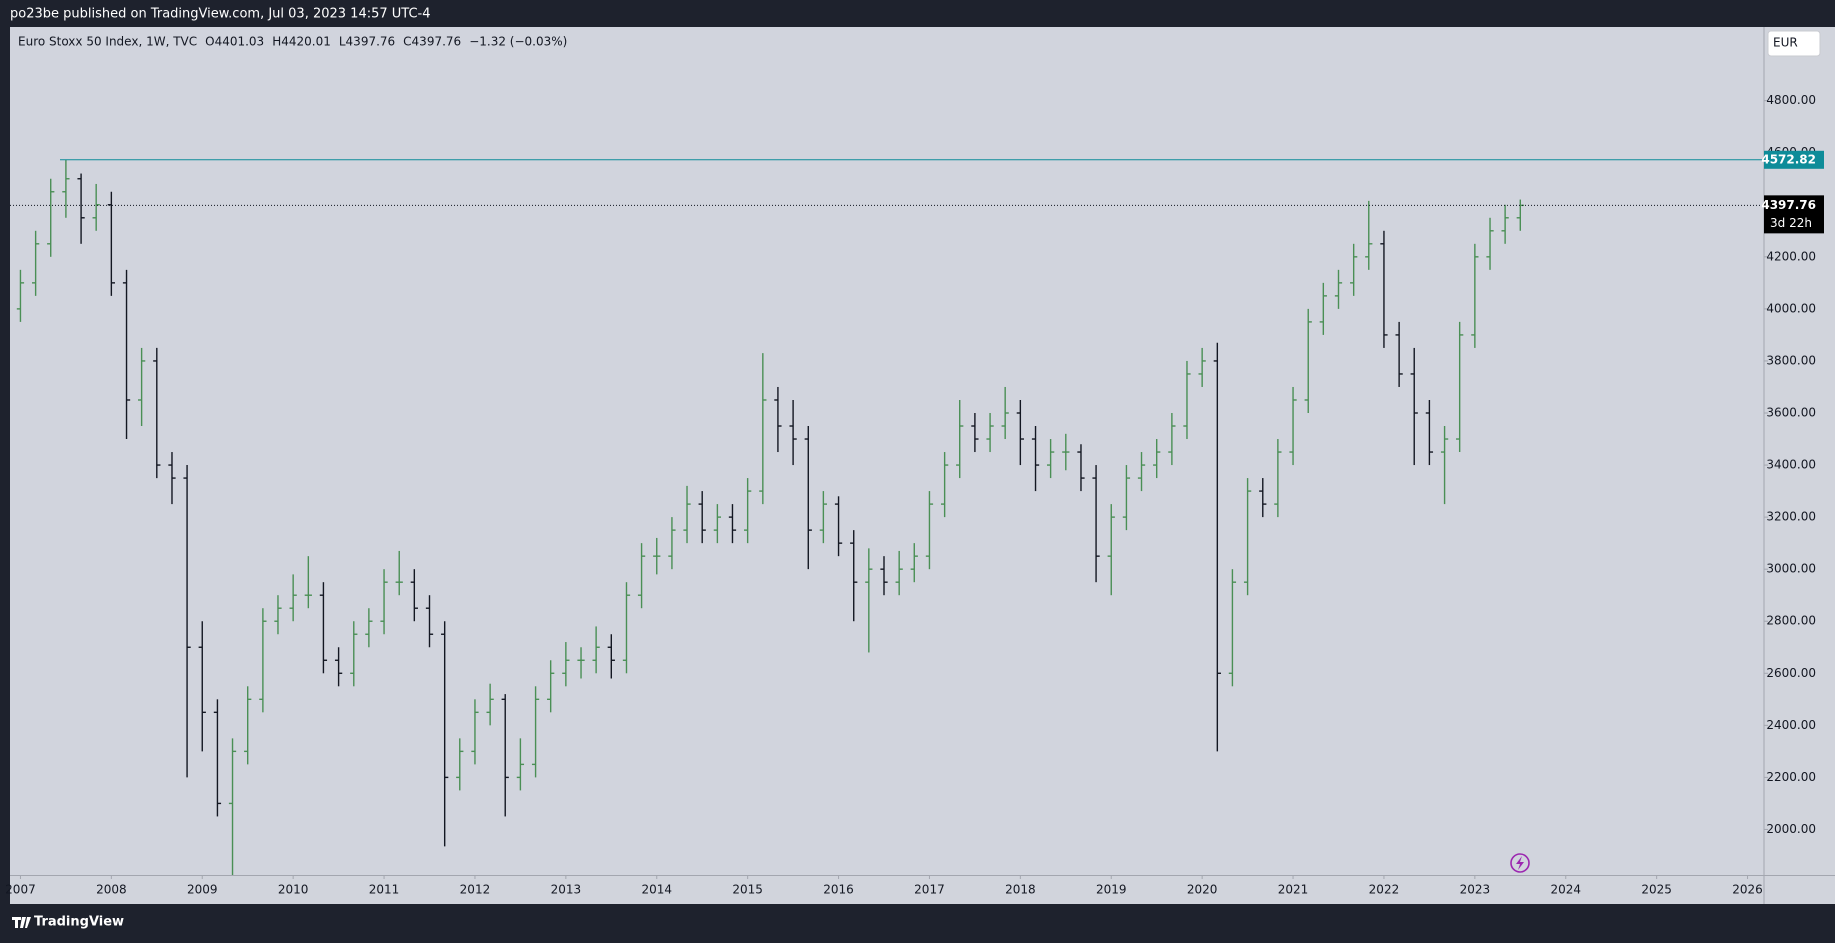 The image size is (1835, 943). What do you see at coordinates (1791, 223) in the screenshot?
I see `countdown-label: 3d 22h` at bounding box center [1791, 223].